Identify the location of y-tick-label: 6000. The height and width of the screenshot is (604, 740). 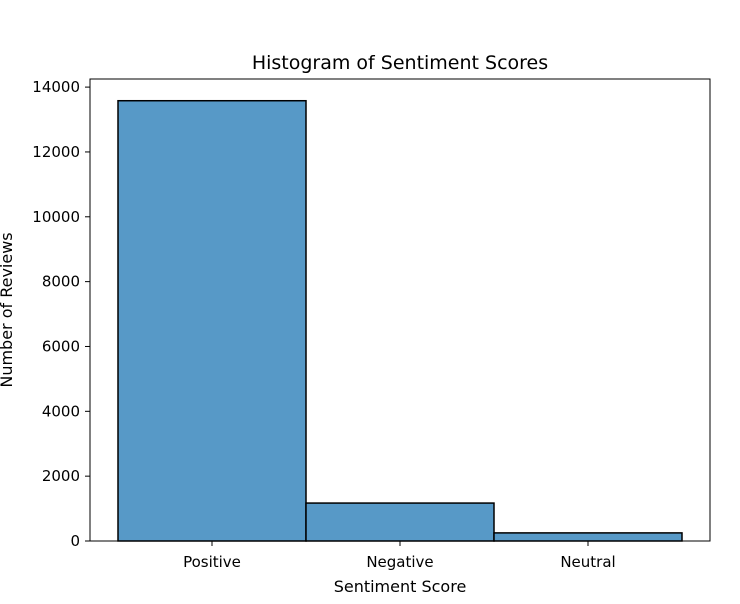
(61, 346).